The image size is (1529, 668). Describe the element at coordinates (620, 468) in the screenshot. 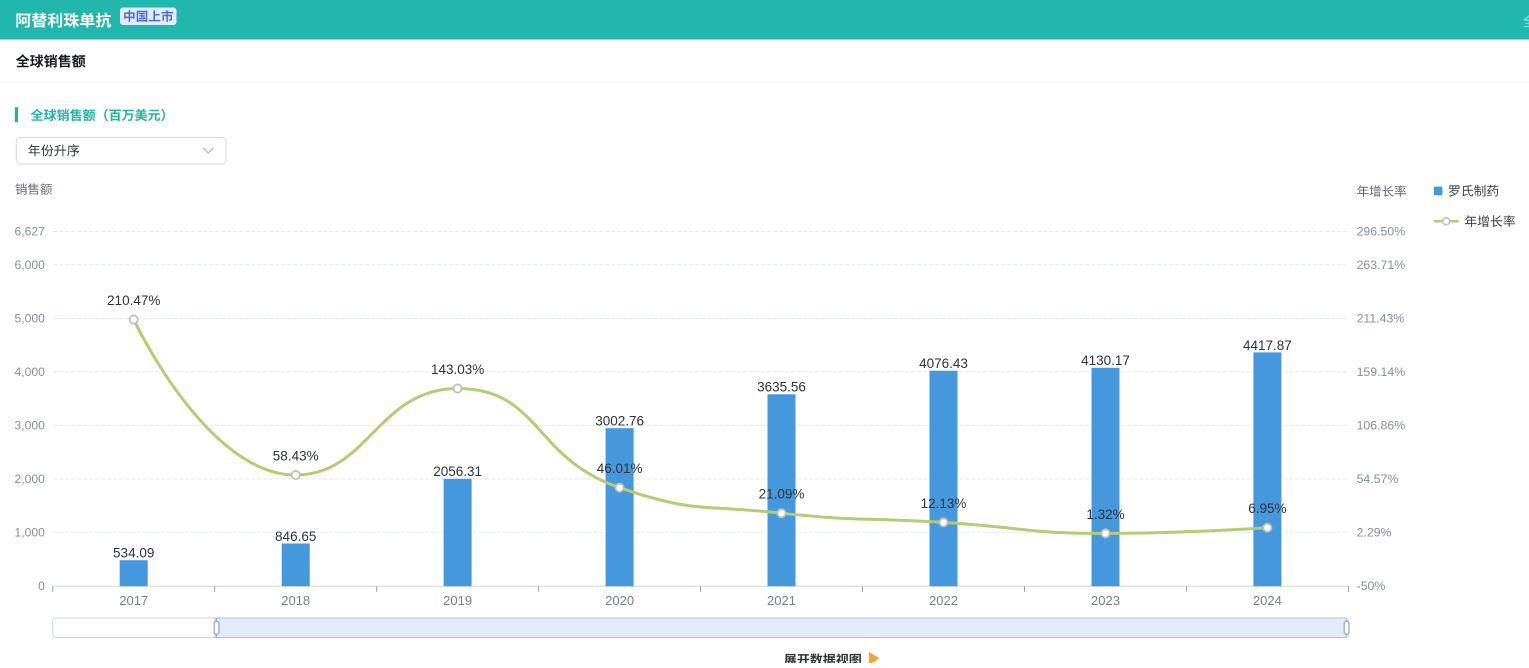

I see `svg-text: 46.01%` at that location.